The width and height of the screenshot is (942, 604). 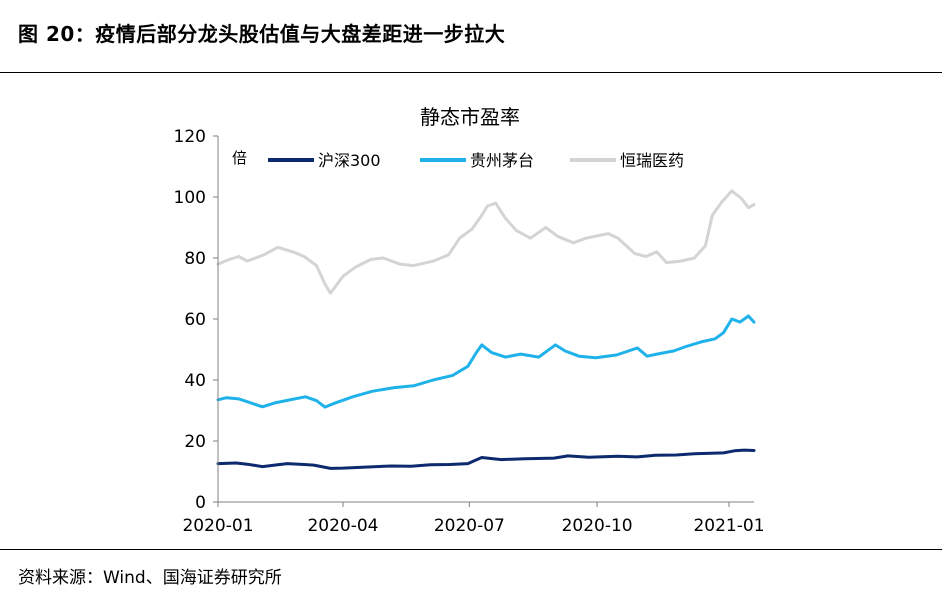 What do you see at coordinates (262, 34) in the screenshot?
I see `figure-title: 图 20：疫情后部分龙头股估值与大盘差距进一步拉大` at bounding box center [262, 34].